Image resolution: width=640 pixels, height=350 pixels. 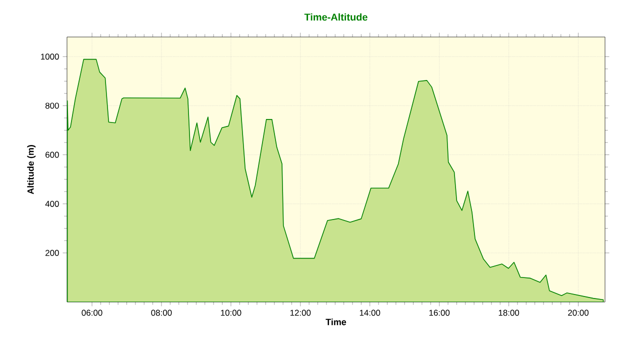 What do you see at coordinates (52, 155) in the screenshot?
I see `y-tick-label: 600` at bounding box center [52, 155].